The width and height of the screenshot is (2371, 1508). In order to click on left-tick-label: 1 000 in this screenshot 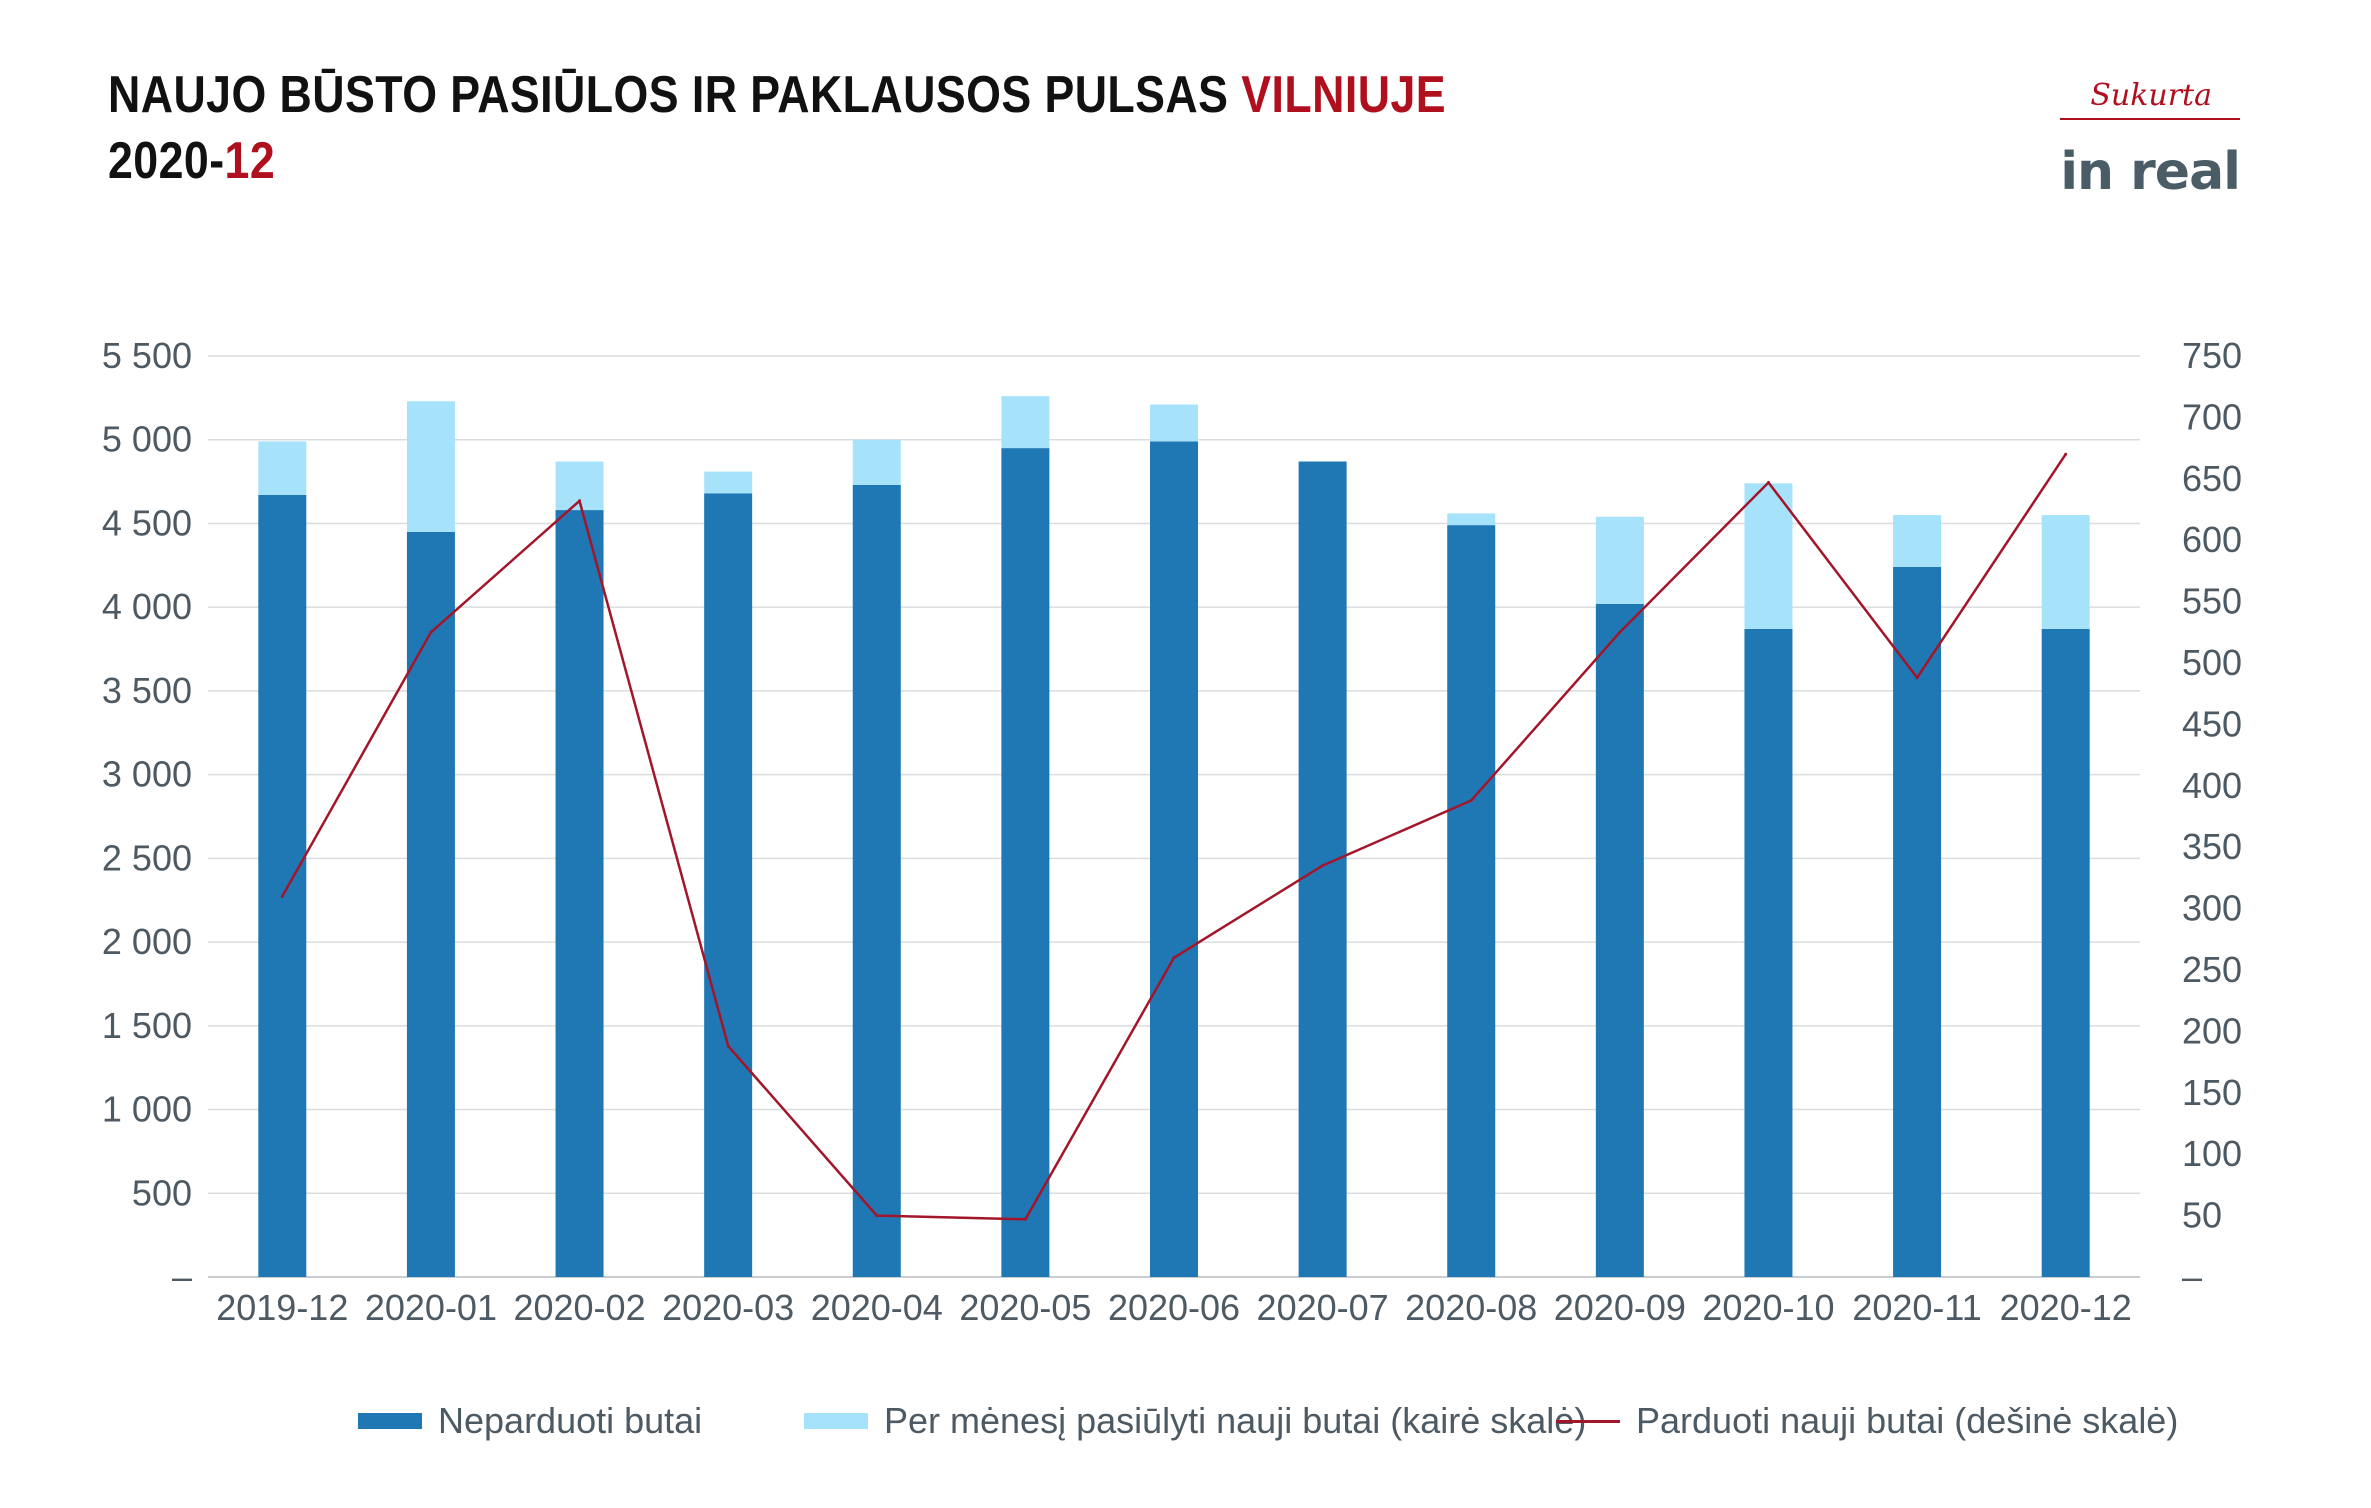, I will do `click(147, 1109)`.